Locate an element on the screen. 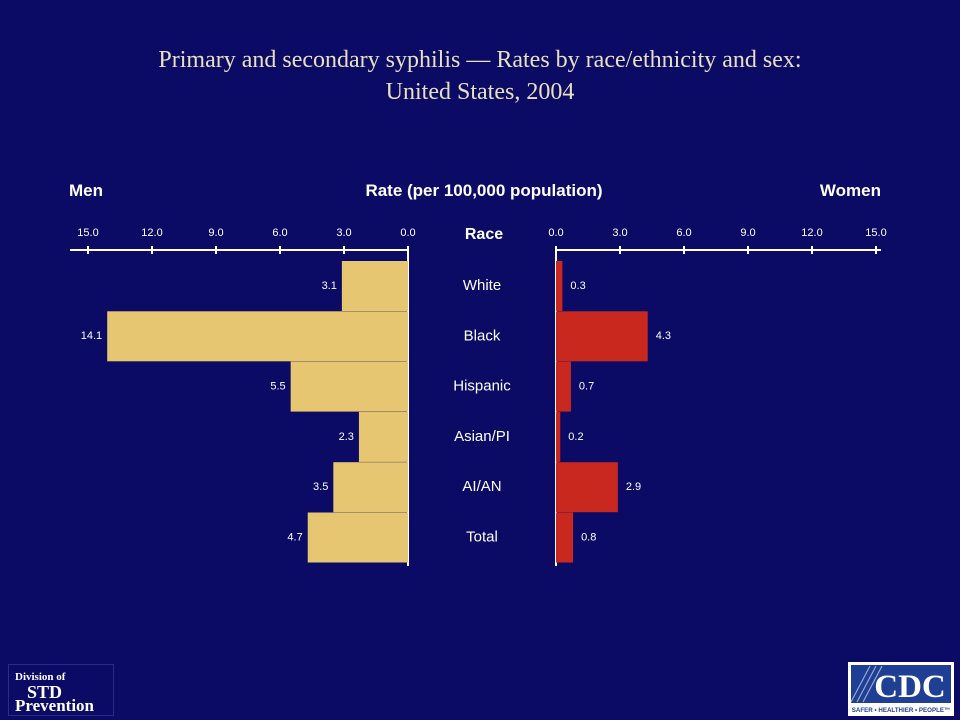 This screenshot has height=720, width=960. men-data-label-2: 5.5 is located at coordinates (277, 387).